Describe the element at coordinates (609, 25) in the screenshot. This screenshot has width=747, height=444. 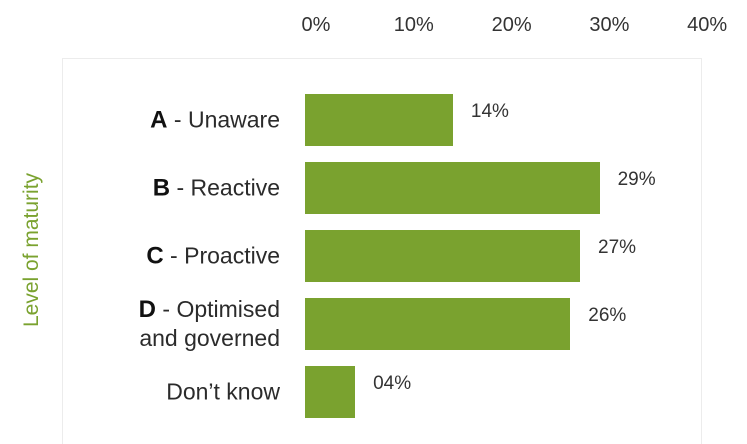
I see `x-tick-label: 30%` at that location.